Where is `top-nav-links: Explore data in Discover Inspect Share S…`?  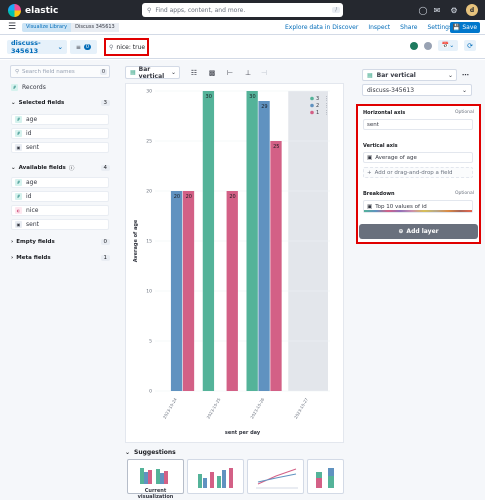
top-nav-links: Explore data in Discover Inspect Share S… is located at coordinates (368, 27).